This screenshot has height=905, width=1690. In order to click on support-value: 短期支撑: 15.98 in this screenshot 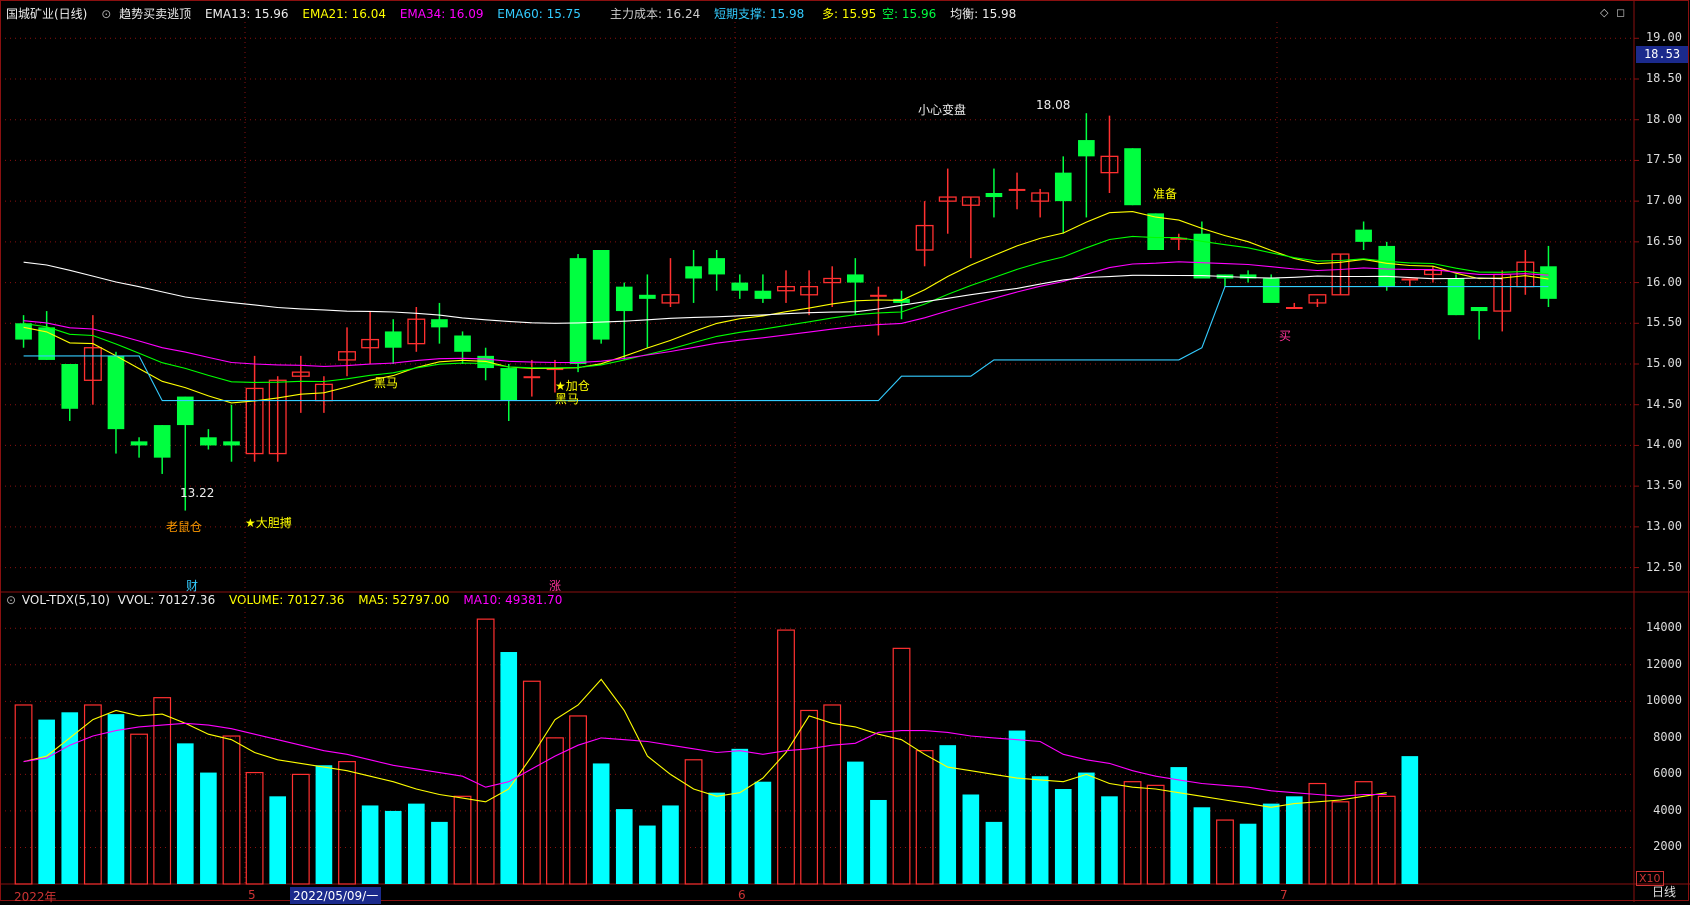, I will do `click(759, 14)`.